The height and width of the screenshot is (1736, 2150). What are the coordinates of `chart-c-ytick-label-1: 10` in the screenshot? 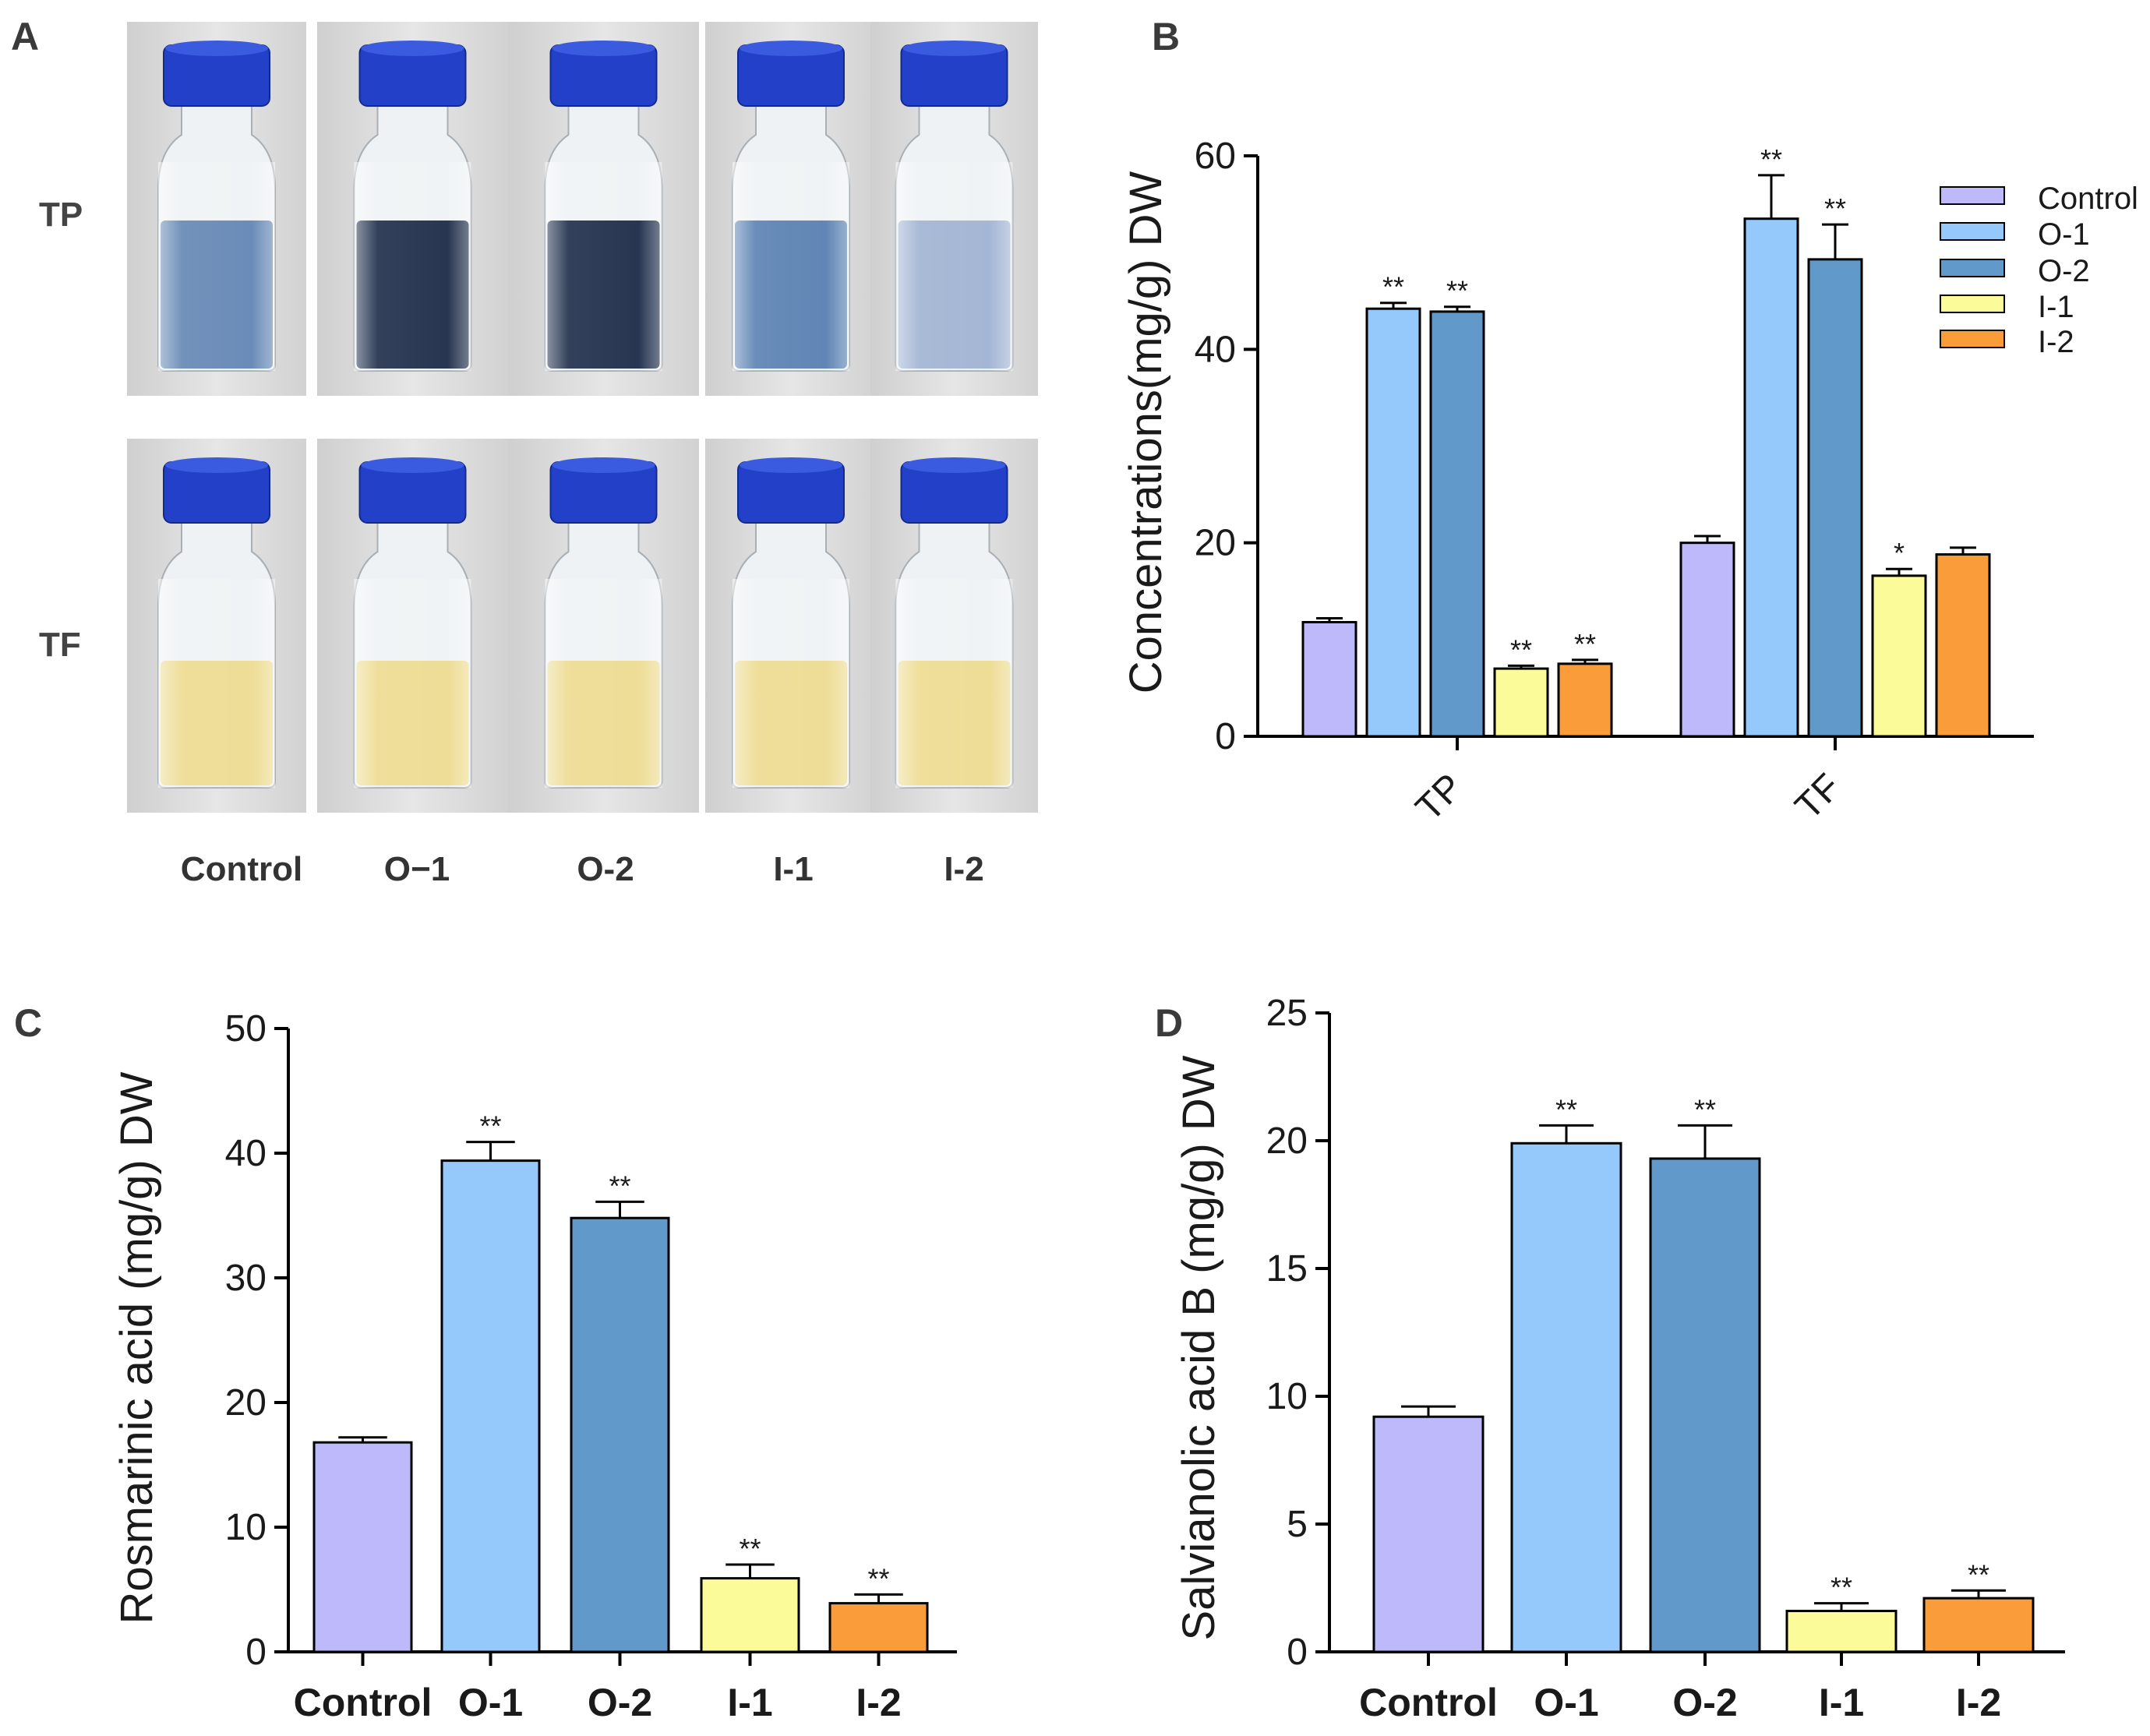 It's located at (246, 1527).